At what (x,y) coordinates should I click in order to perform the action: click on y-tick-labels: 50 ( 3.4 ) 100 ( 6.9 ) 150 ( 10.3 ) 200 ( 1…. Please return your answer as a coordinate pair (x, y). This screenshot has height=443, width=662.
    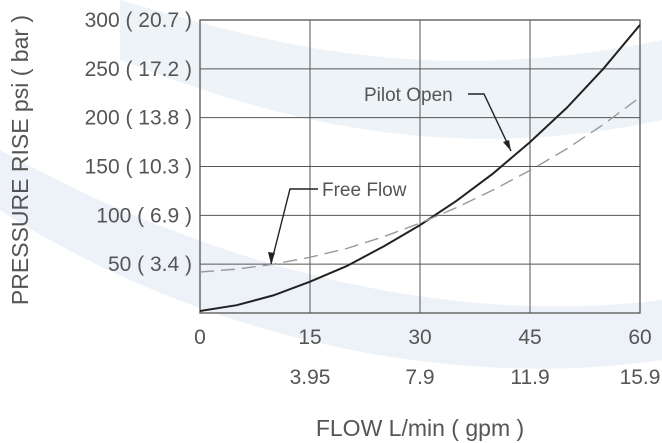
    Looking at the image, I should click on (138, 142).